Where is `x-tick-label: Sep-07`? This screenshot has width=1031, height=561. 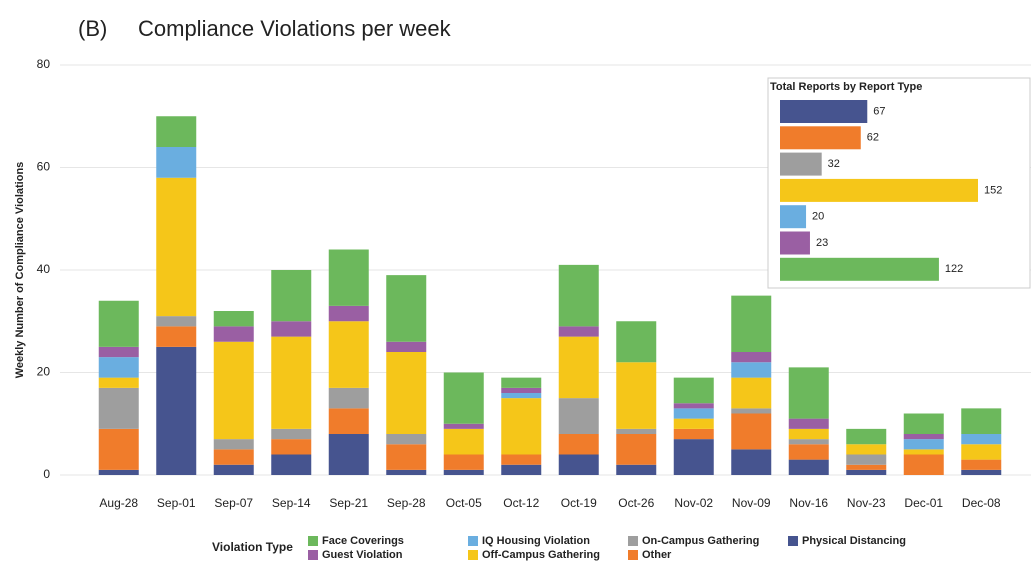 x-tick-label: Sep-07 is located at coordinates (233, 503).